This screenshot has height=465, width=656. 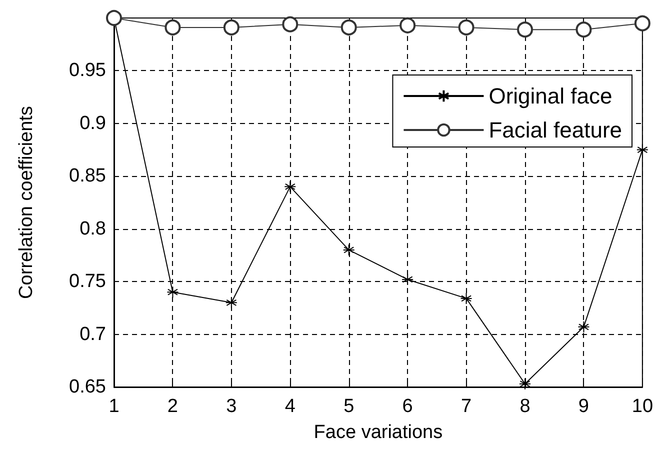 What do you see at coordinates (87, 176) in the screenshot?
I see `y-tick-label: 0.85` at bounding box center [87, 176].